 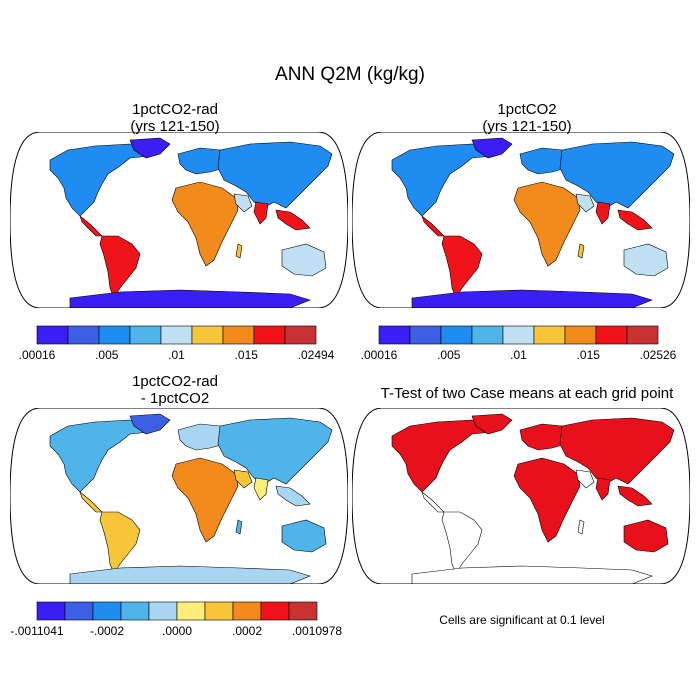 I want to click on panel-title-line2: - 1pctCO2, so click(x=175, y=398).